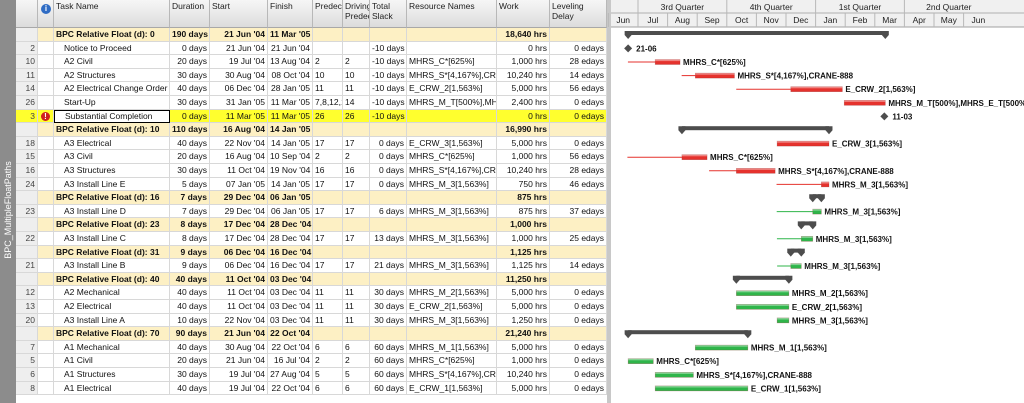  What do you see at coordinates (190, 225) in the screenshot?
I see `group-duration: 8 days` at bounding box center [190, 225].